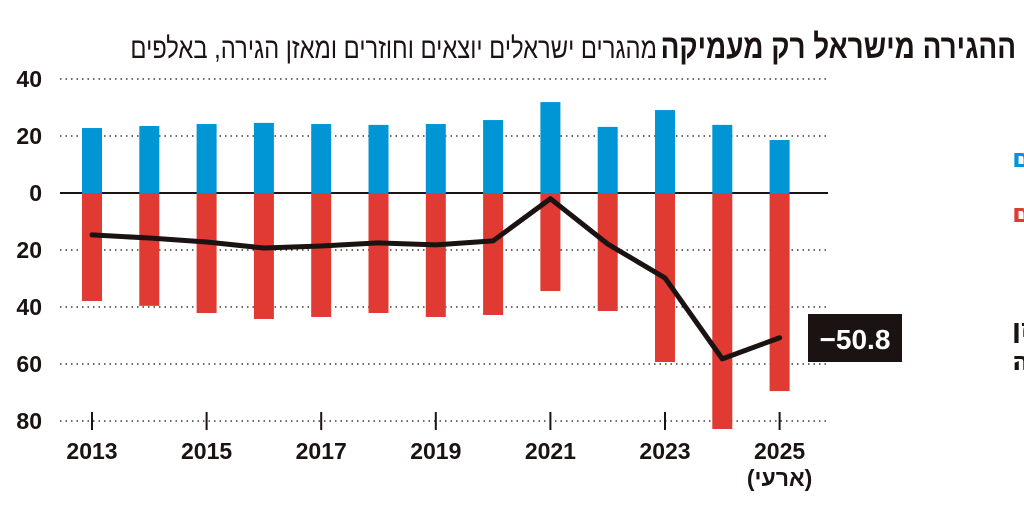  I want to click on x-tick-label: 2015, so click(206, 451).